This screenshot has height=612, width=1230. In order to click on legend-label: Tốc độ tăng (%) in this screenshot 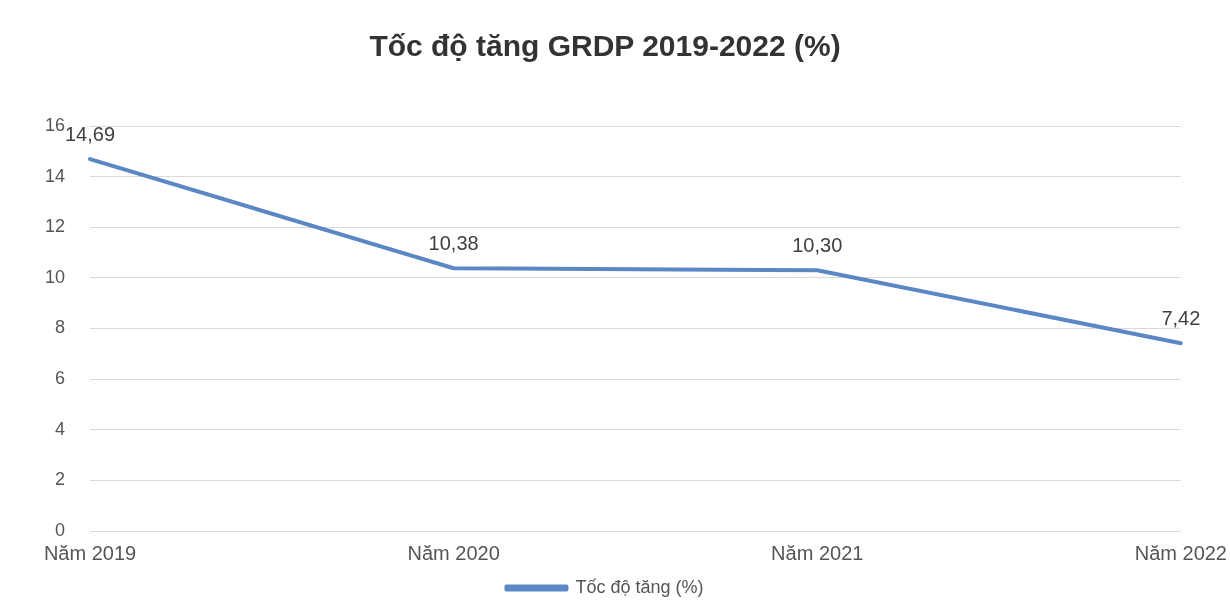, I will do `click(639, 586)`.